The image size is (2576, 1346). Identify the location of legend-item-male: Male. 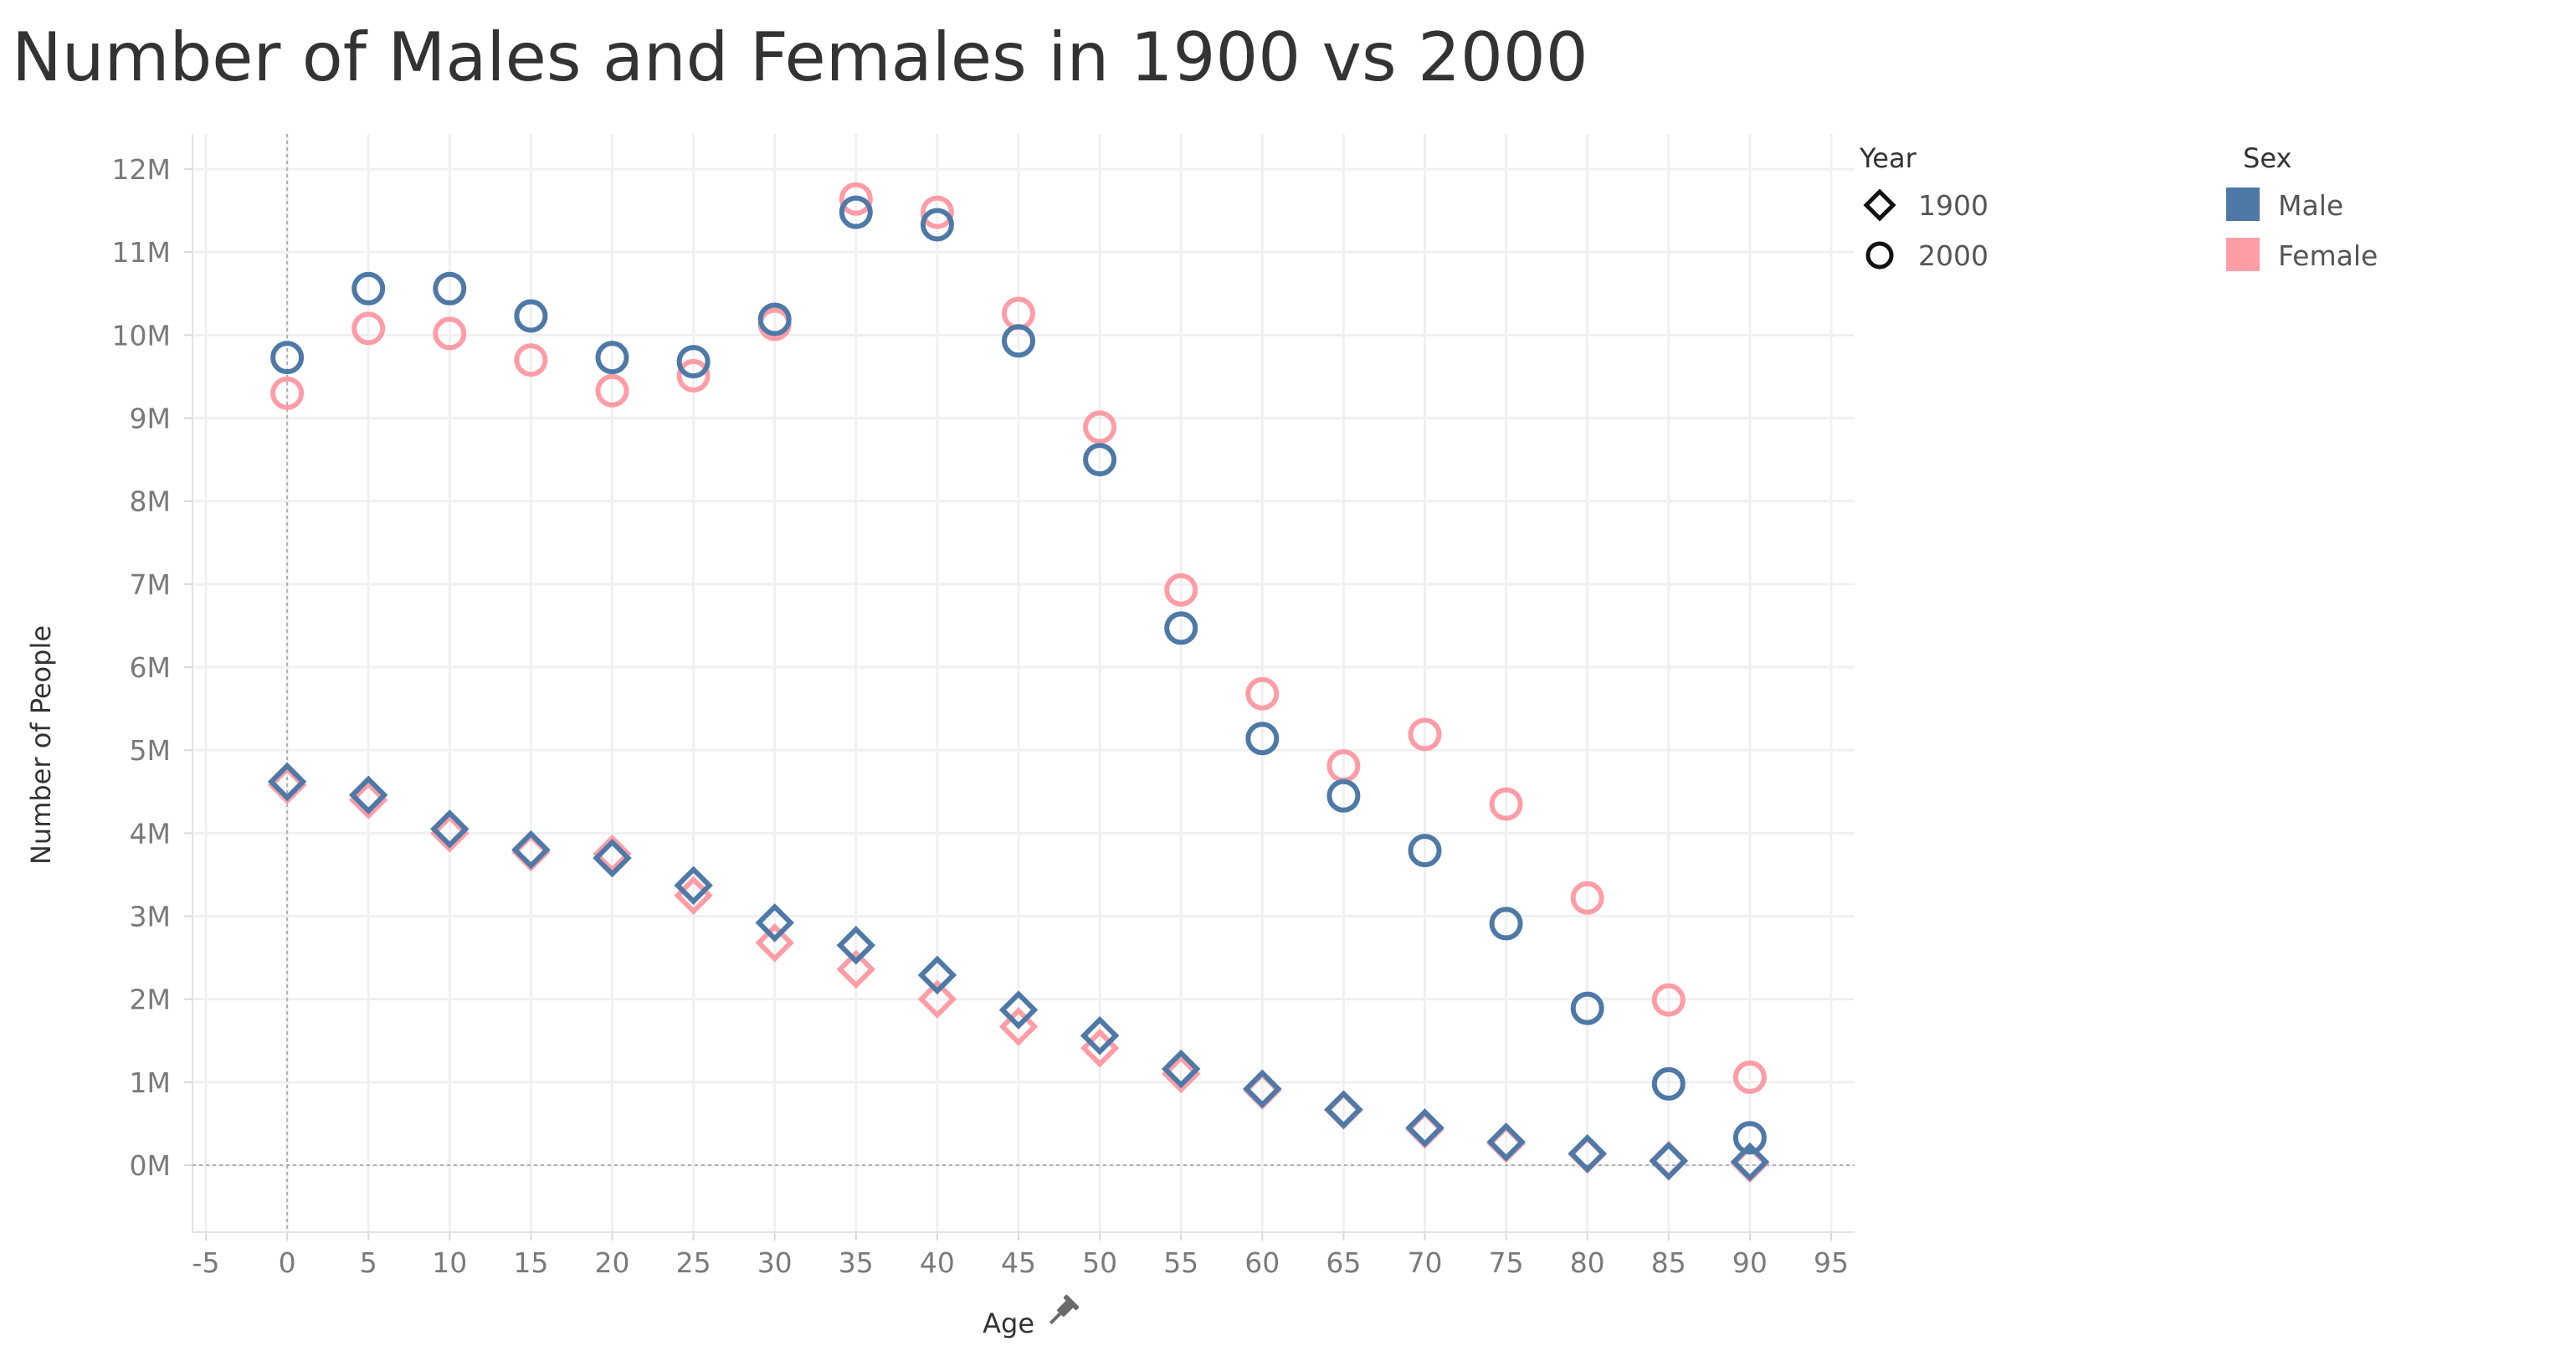
(2284, 205).